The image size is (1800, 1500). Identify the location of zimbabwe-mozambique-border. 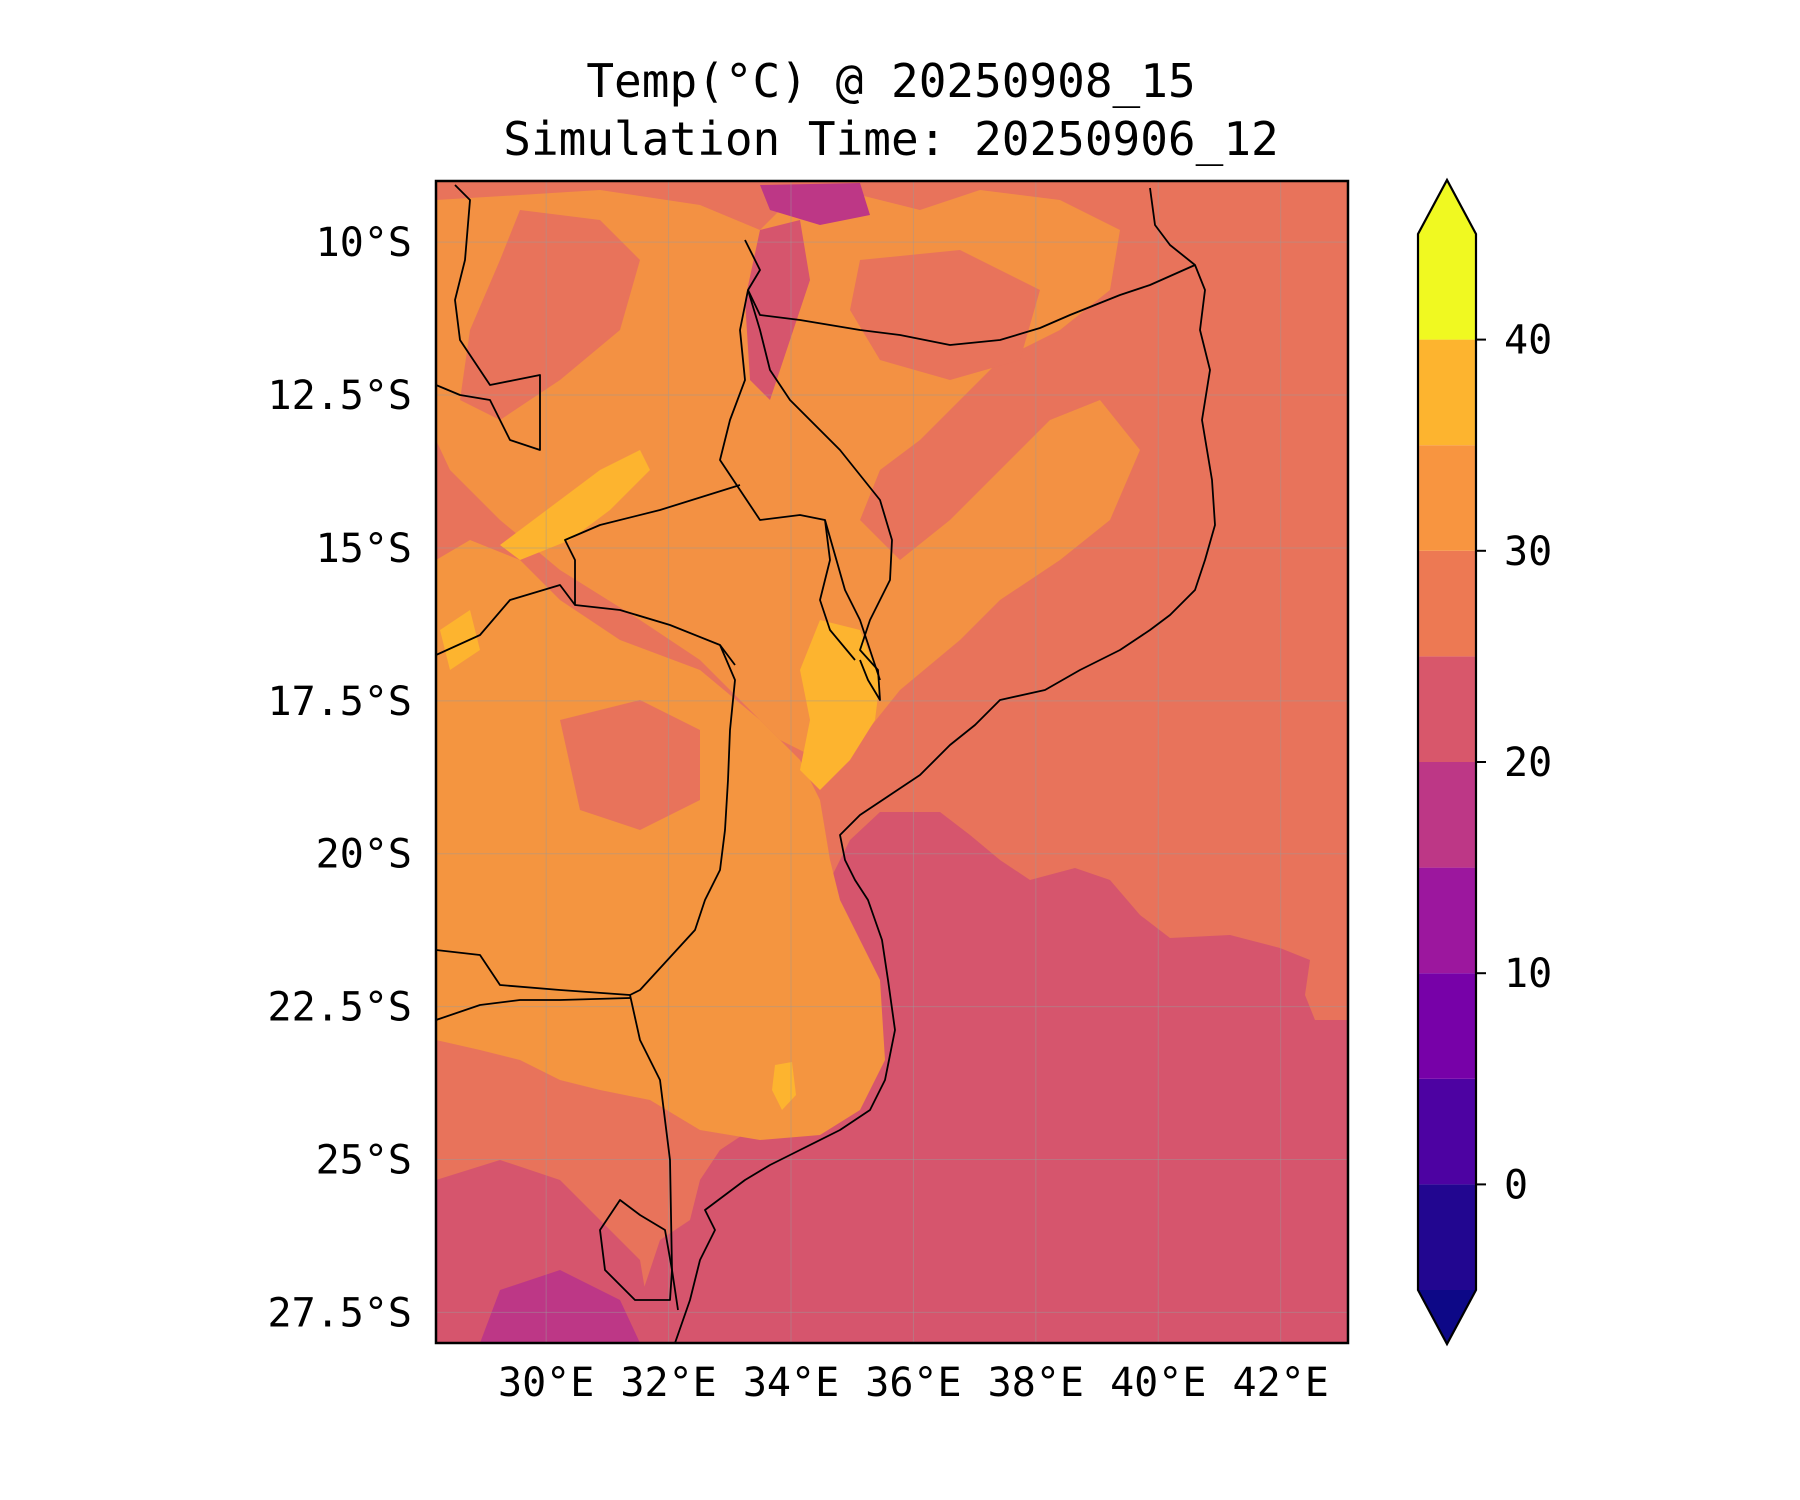
(682, 977).